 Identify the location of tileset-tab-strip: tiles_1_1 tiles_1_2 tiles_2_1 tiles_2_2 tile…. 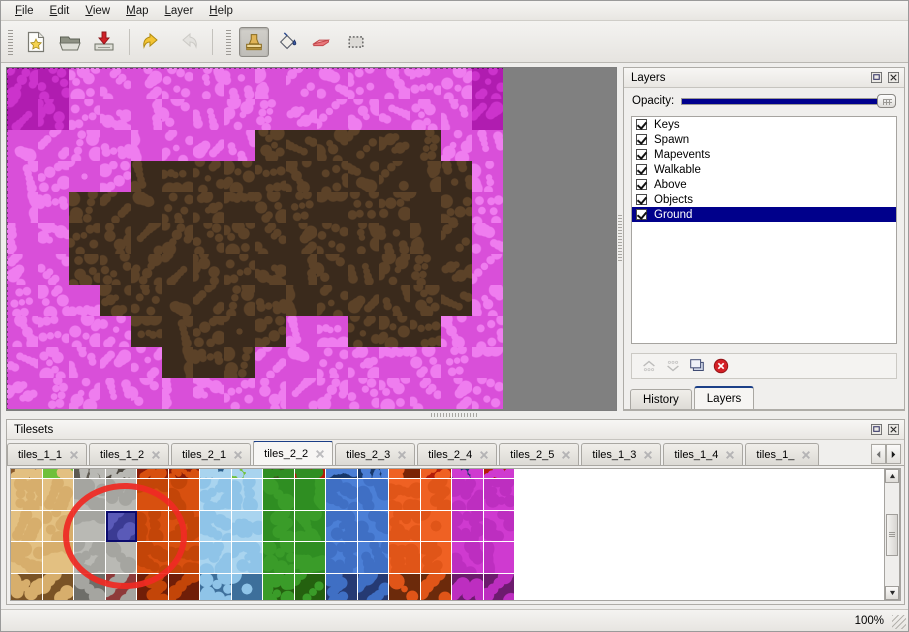
(455, 453).